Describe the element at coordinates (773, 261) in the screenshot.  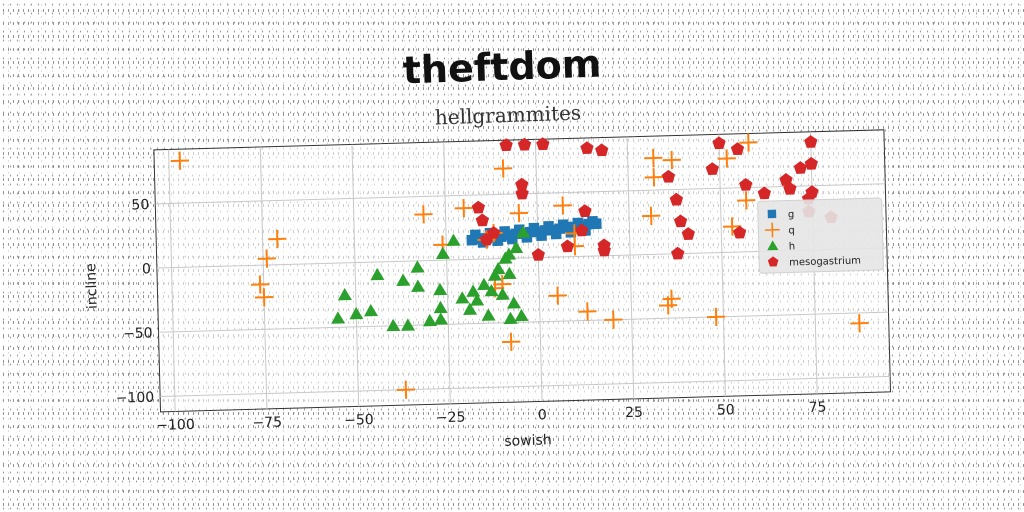
I see `legend-marker-mesogastrium` at that location.